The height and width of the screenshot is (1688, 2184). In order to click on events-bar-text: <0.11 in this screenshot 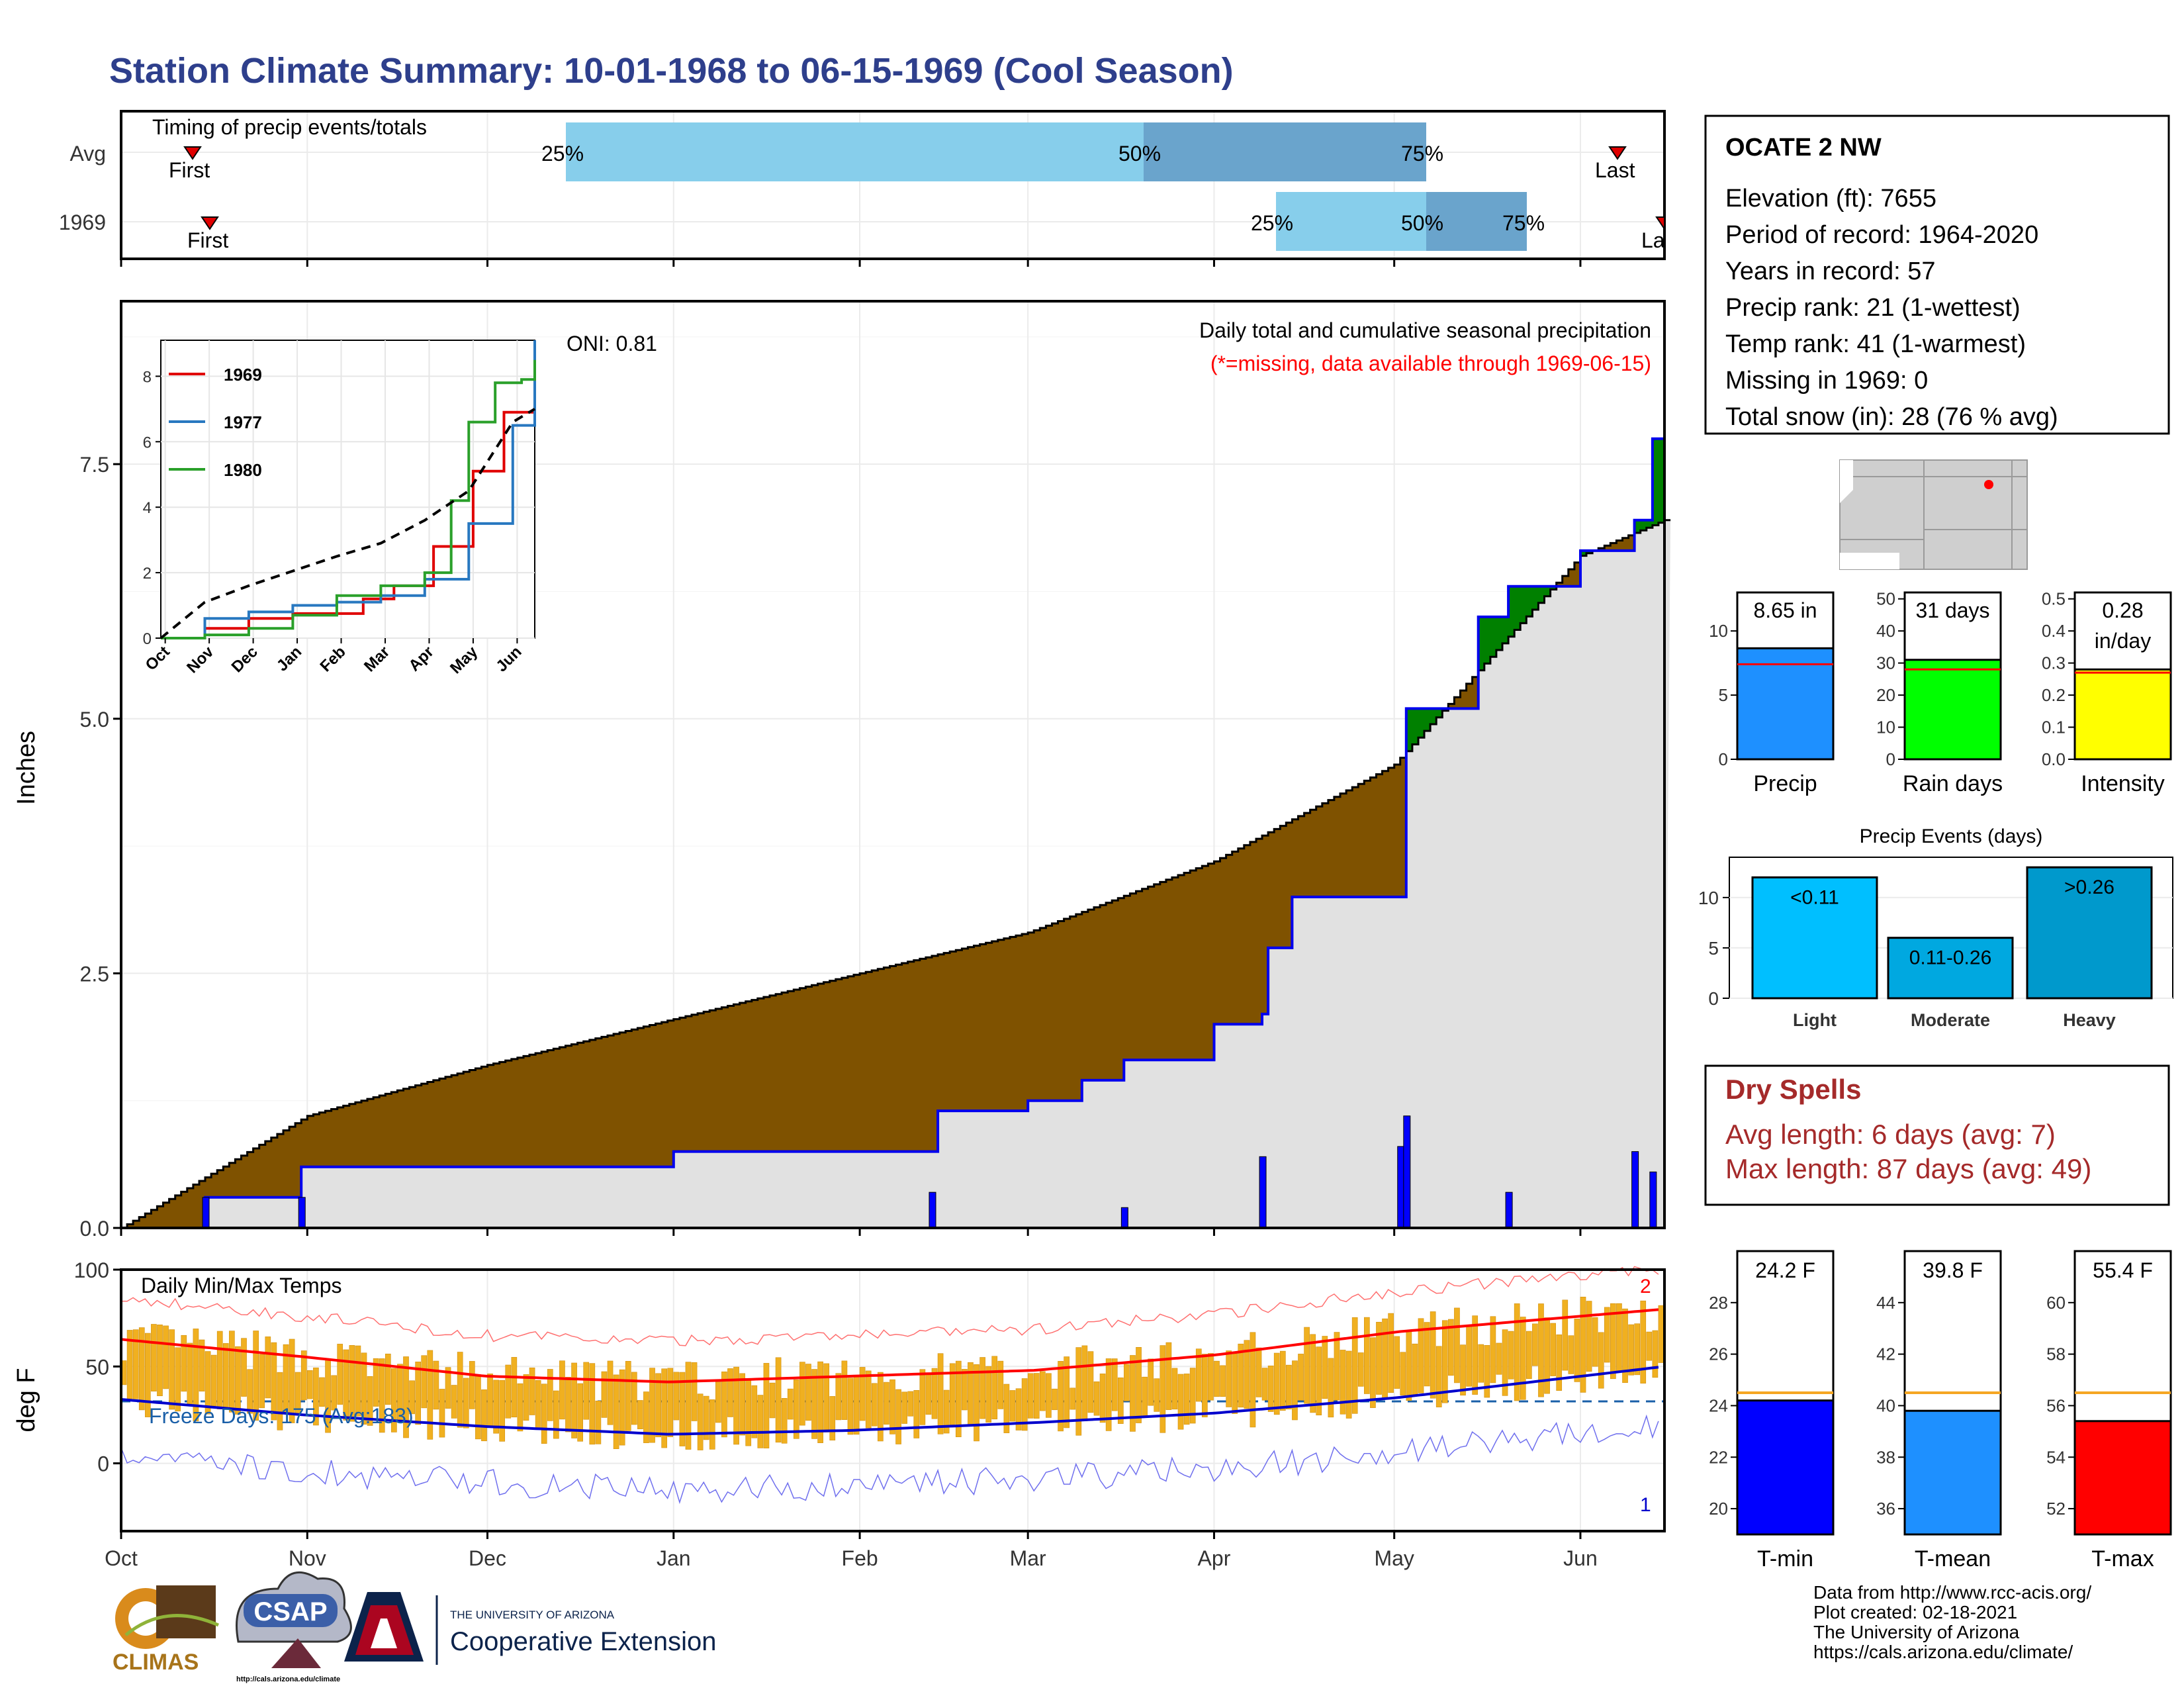, I will do `click(1814, 897)`.